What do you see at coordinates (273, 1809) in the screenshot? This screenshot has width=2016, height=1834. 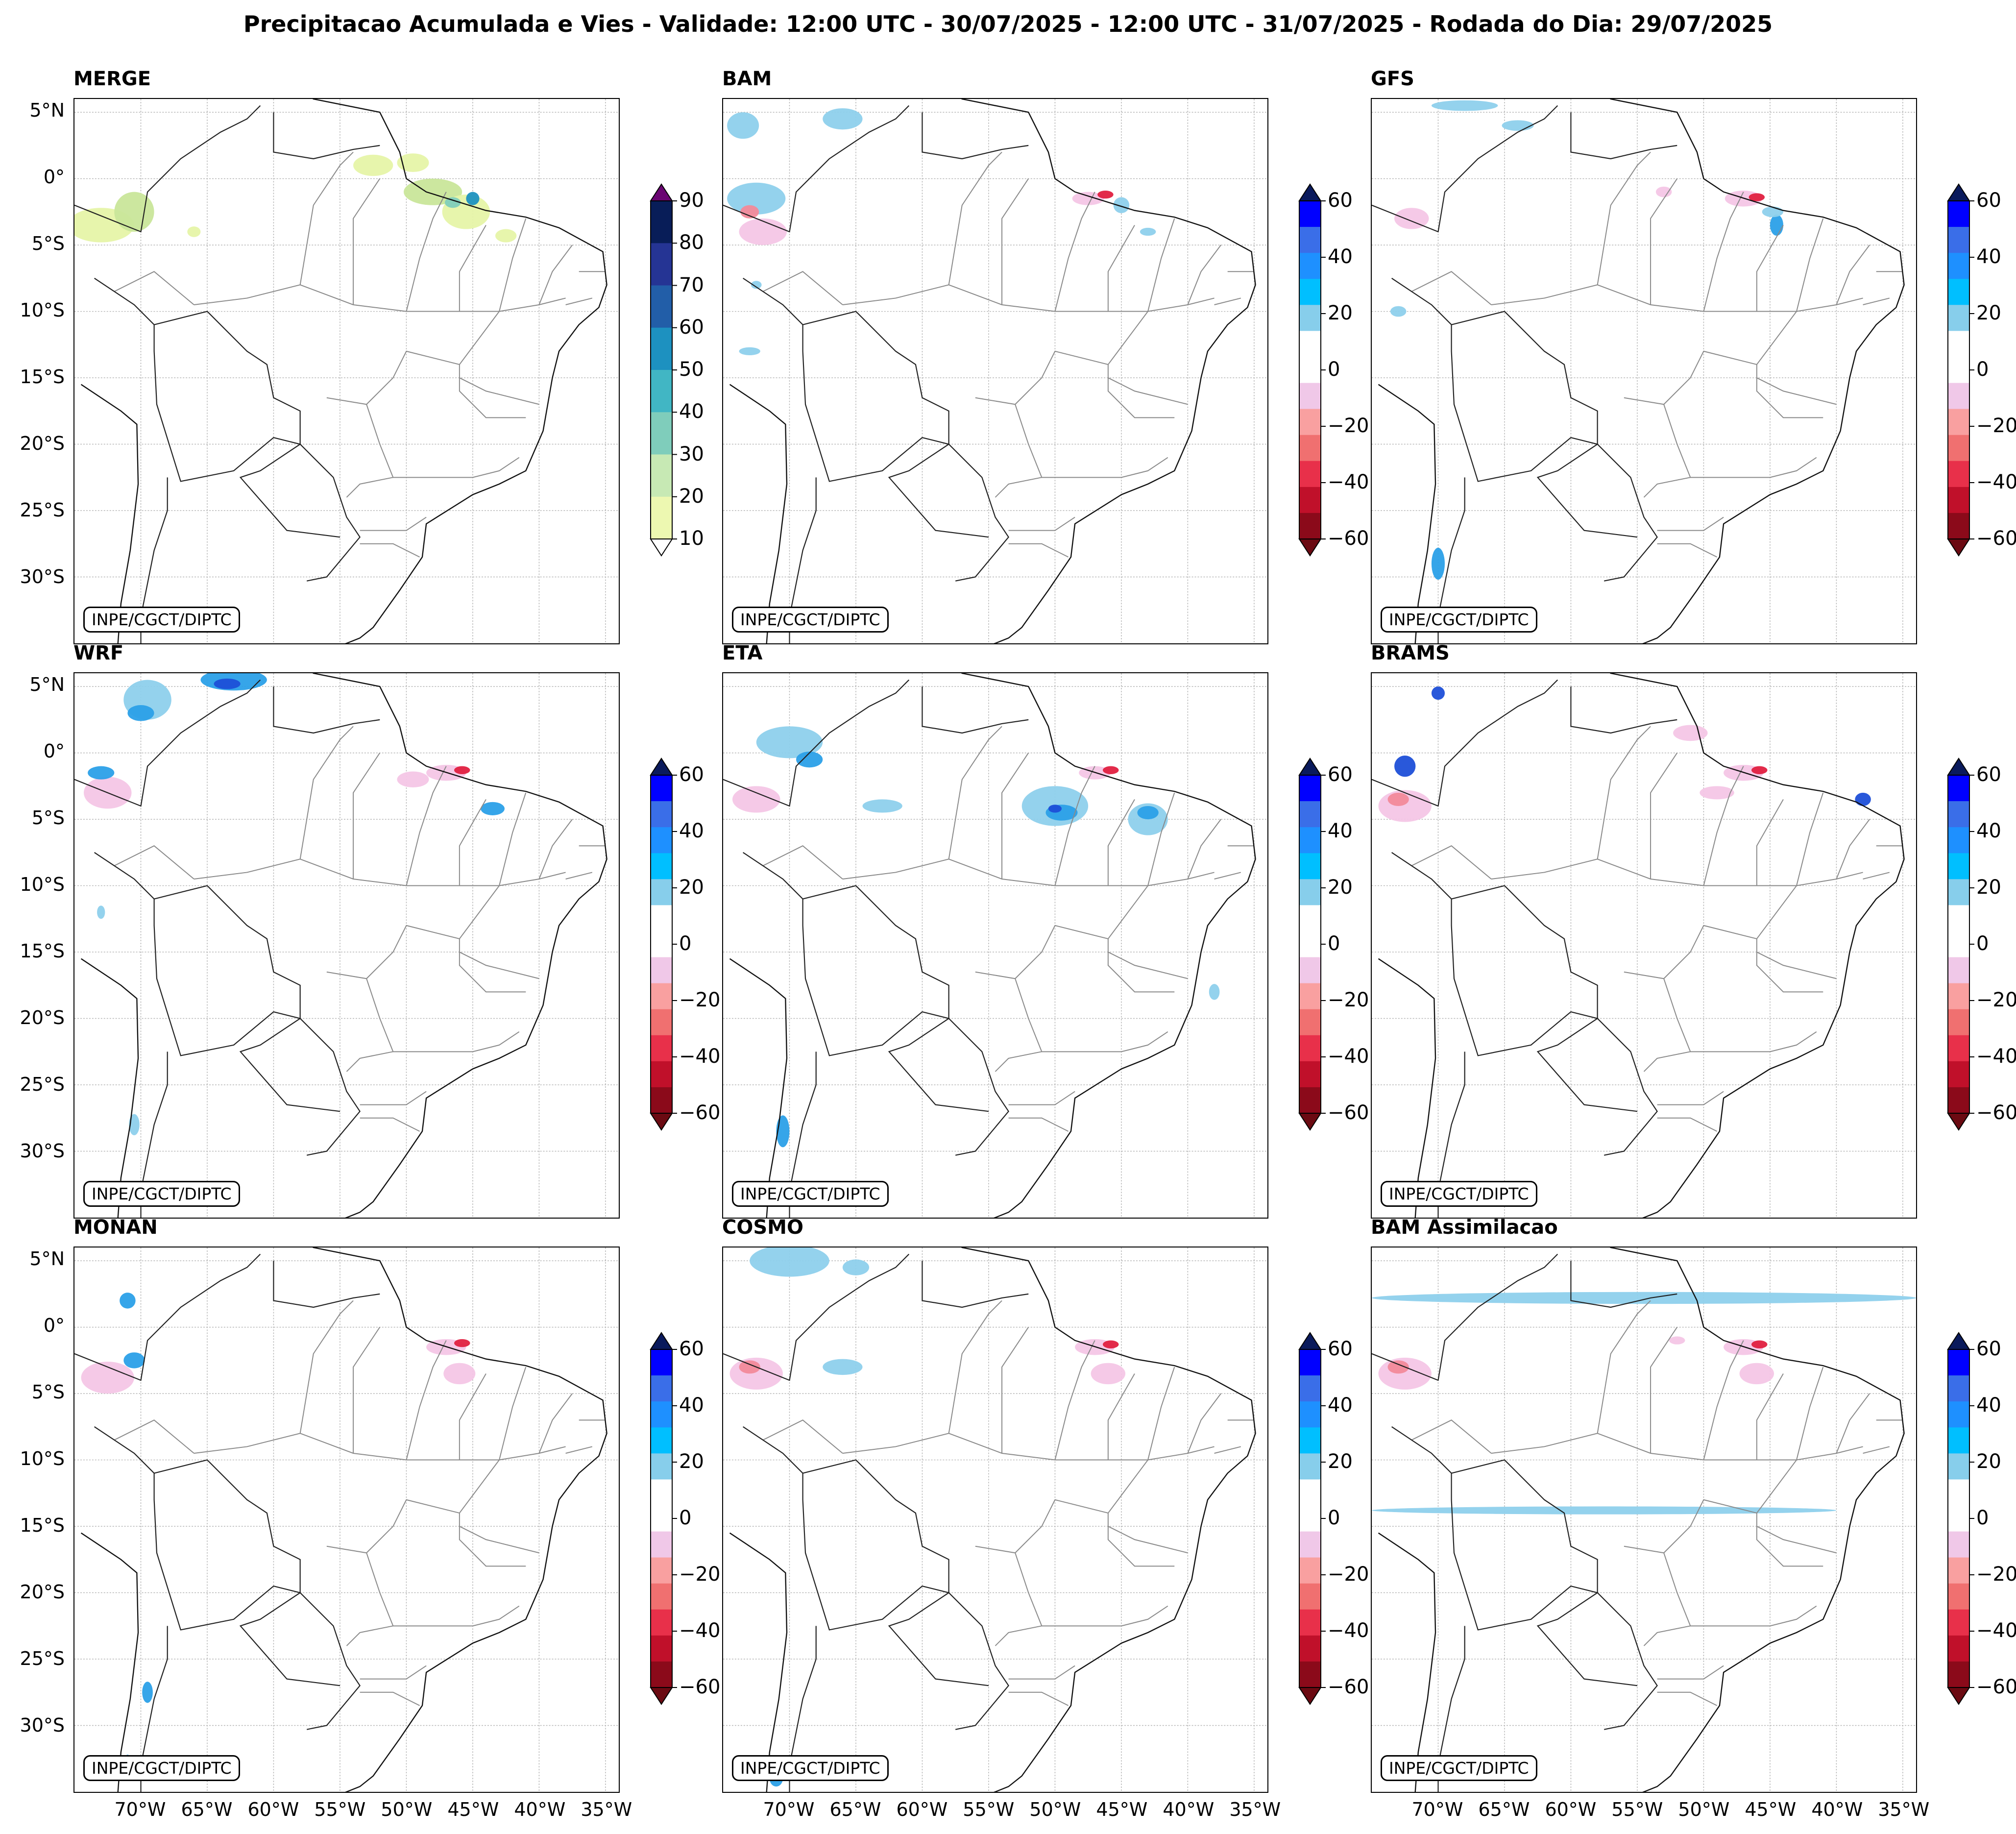 I see `lon-tick-label: 60°W` at bounding box center [273, 1809].